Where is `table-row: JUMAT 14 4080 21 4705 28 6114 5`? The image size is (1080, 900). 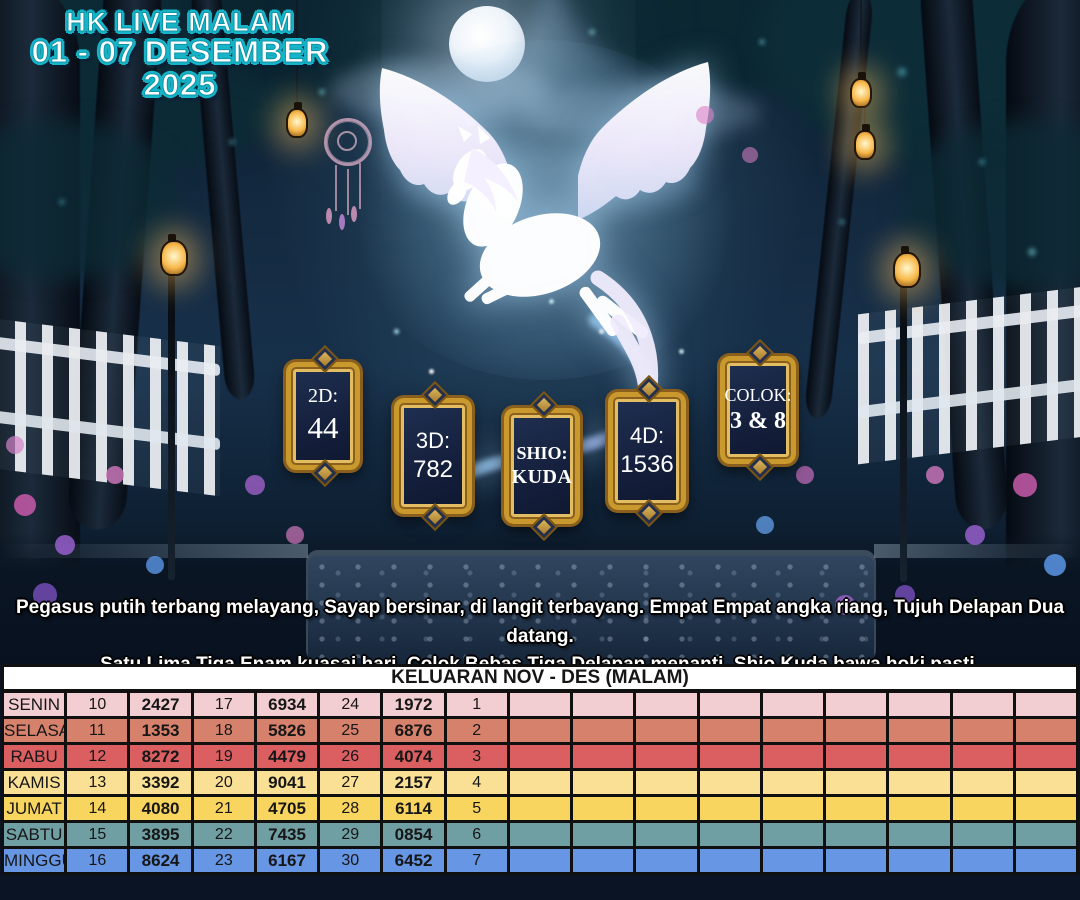 table-row: JUMAT 14 4080 21 4705 28 6114 5 is located at coordinates (540, 808).